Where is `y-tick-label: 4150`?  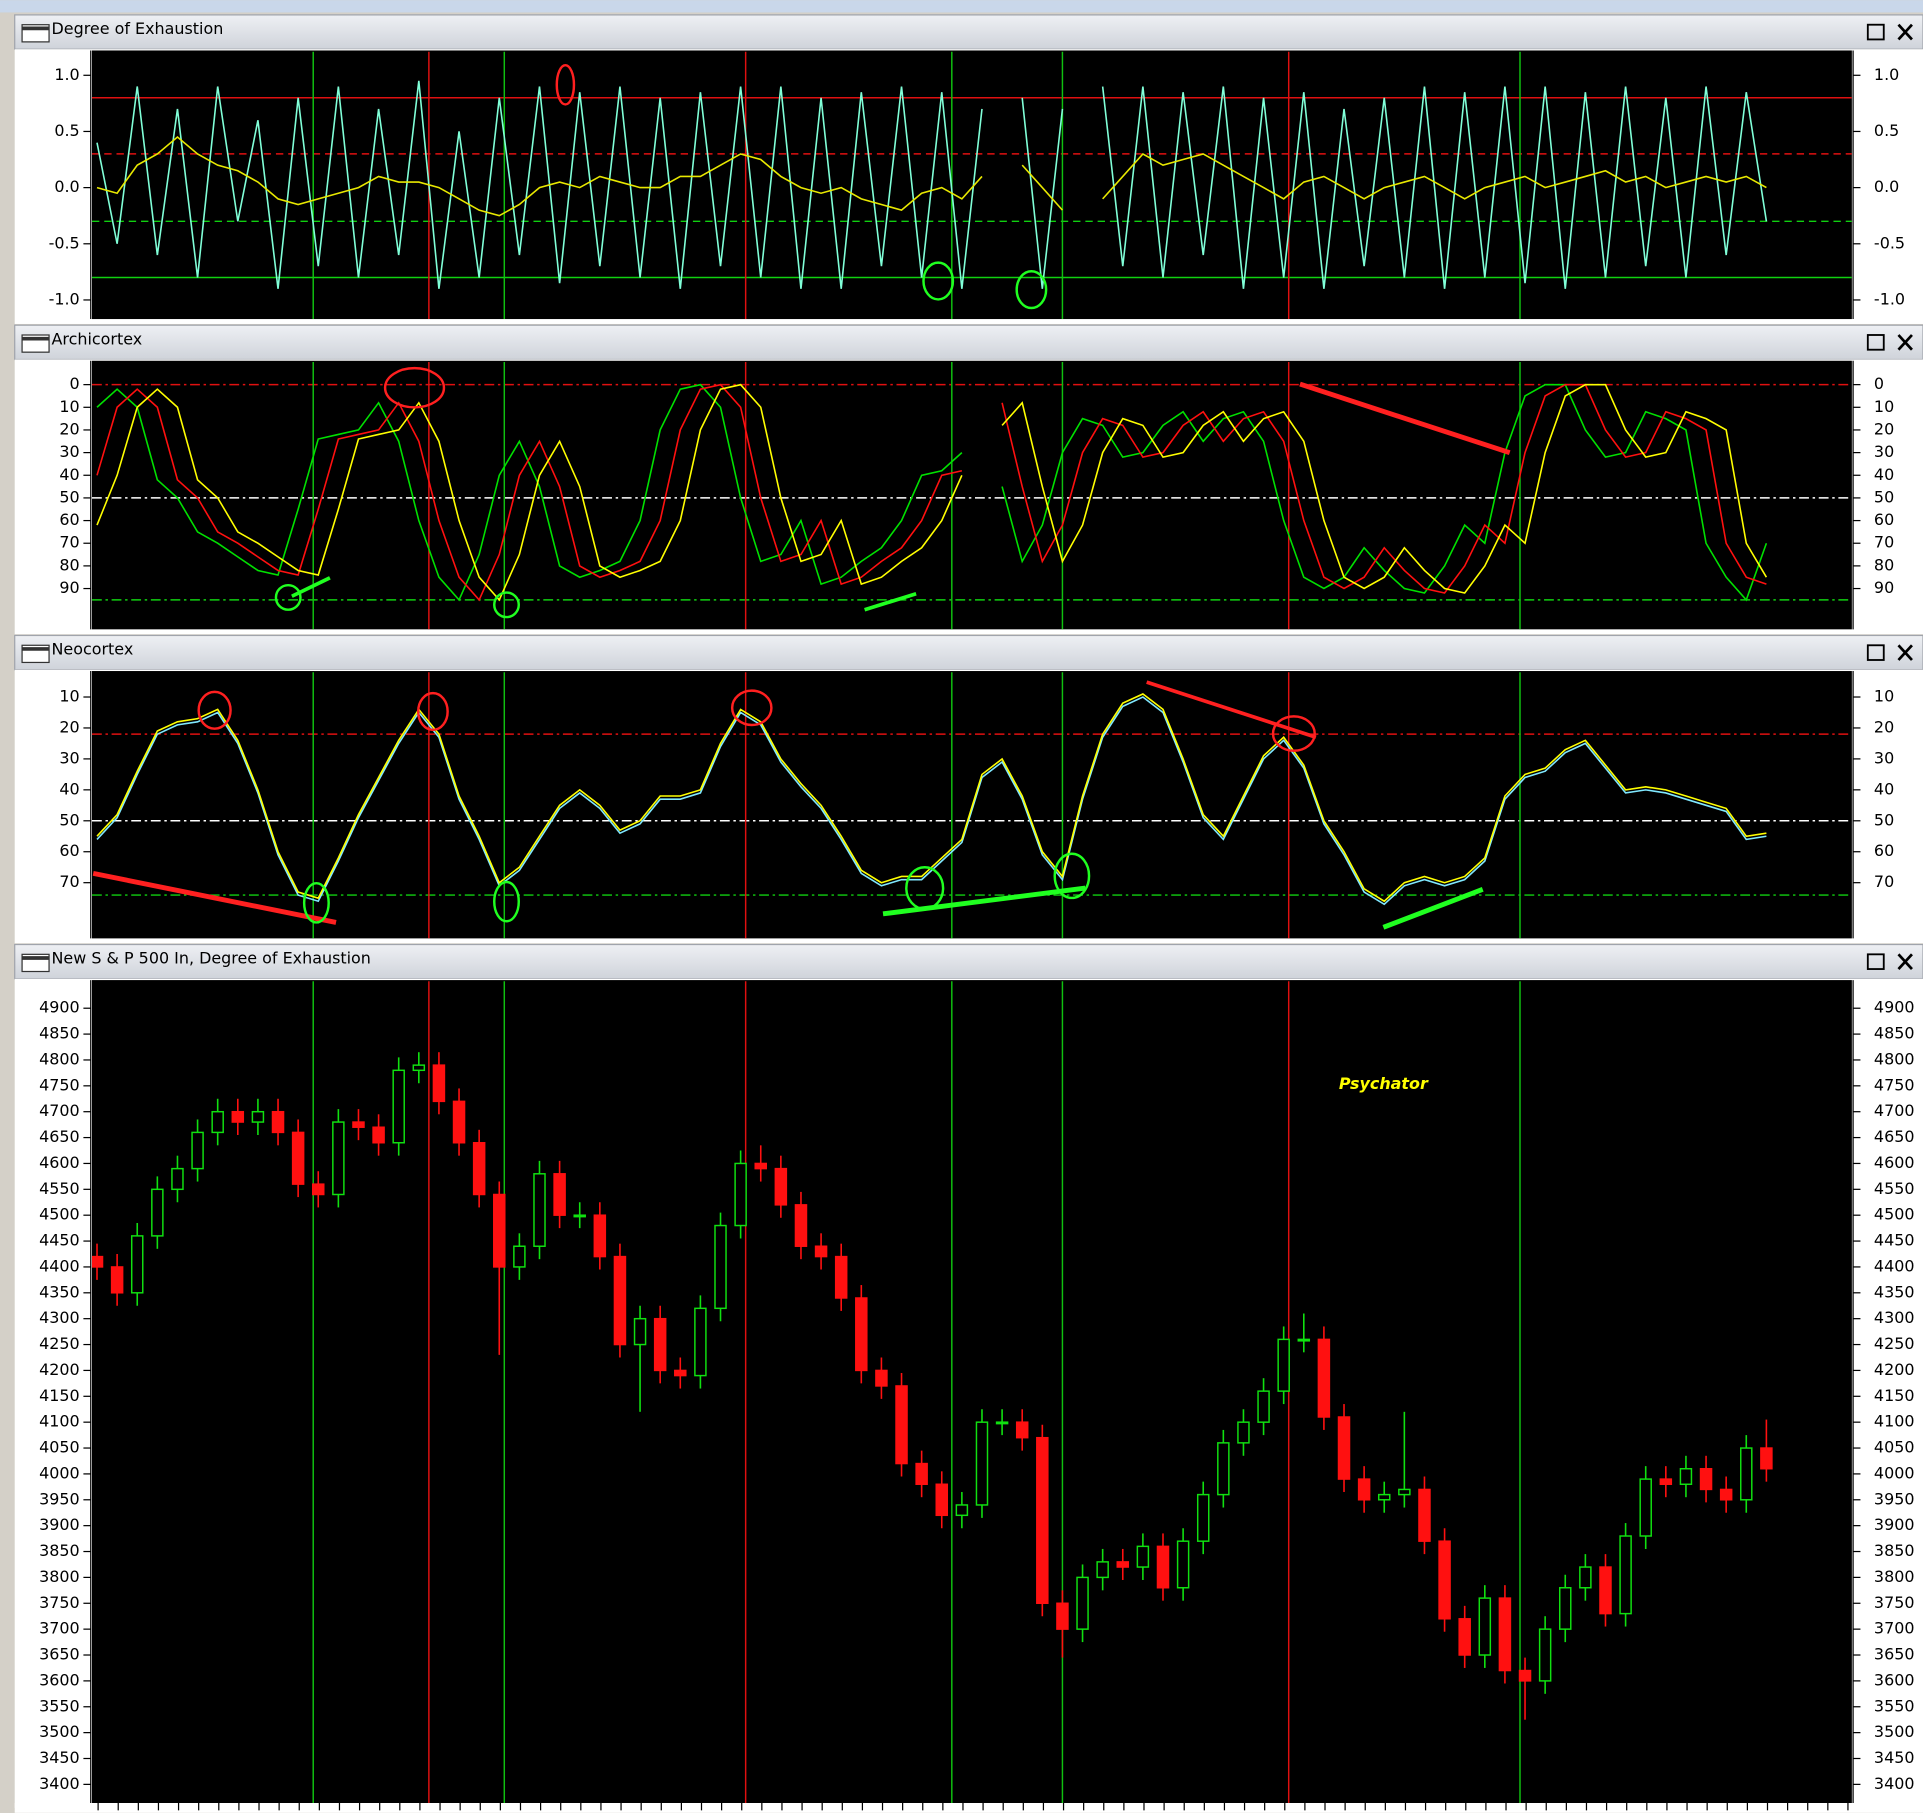
y-tick-label: 4150 is located at coordinates (1894, 1395).